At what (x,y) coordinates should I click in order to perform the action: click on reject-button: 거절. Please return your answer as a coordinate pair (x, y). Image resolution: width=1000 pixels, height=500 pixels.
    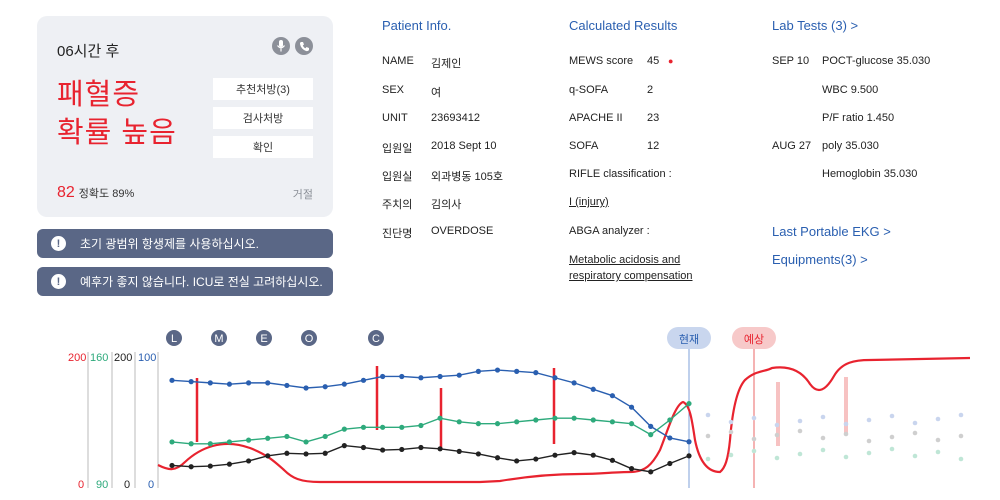
    Looking at the image, I should click on (302, 195).